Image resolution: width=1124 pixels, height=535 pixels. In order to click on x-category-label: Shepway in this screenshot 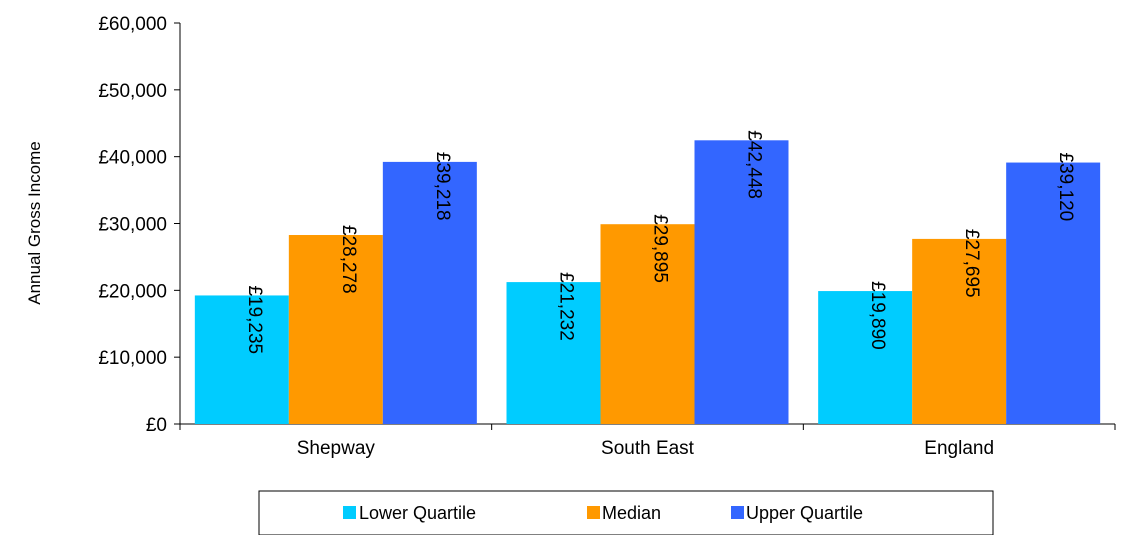, I will do `click(336, 448)`.